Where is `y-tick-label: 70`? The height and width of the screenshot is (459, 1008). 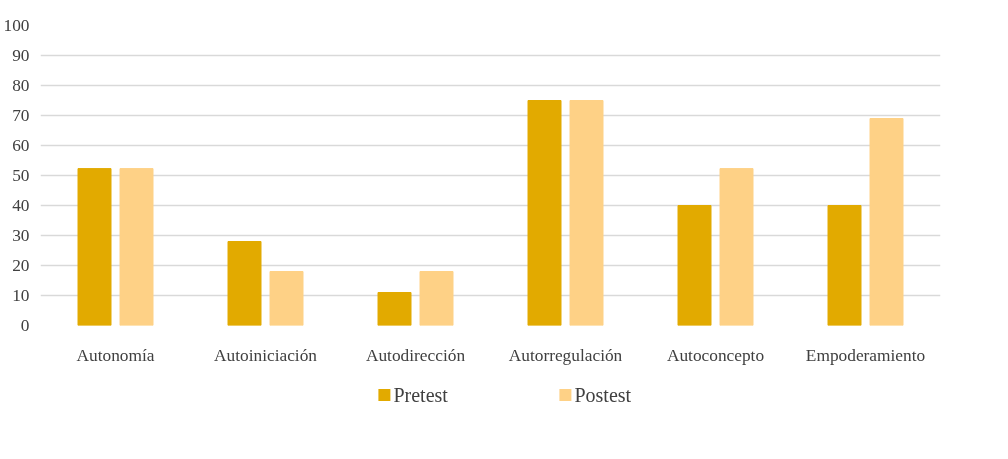 y-tick-label: 70 is located at coordinates (21, 115).